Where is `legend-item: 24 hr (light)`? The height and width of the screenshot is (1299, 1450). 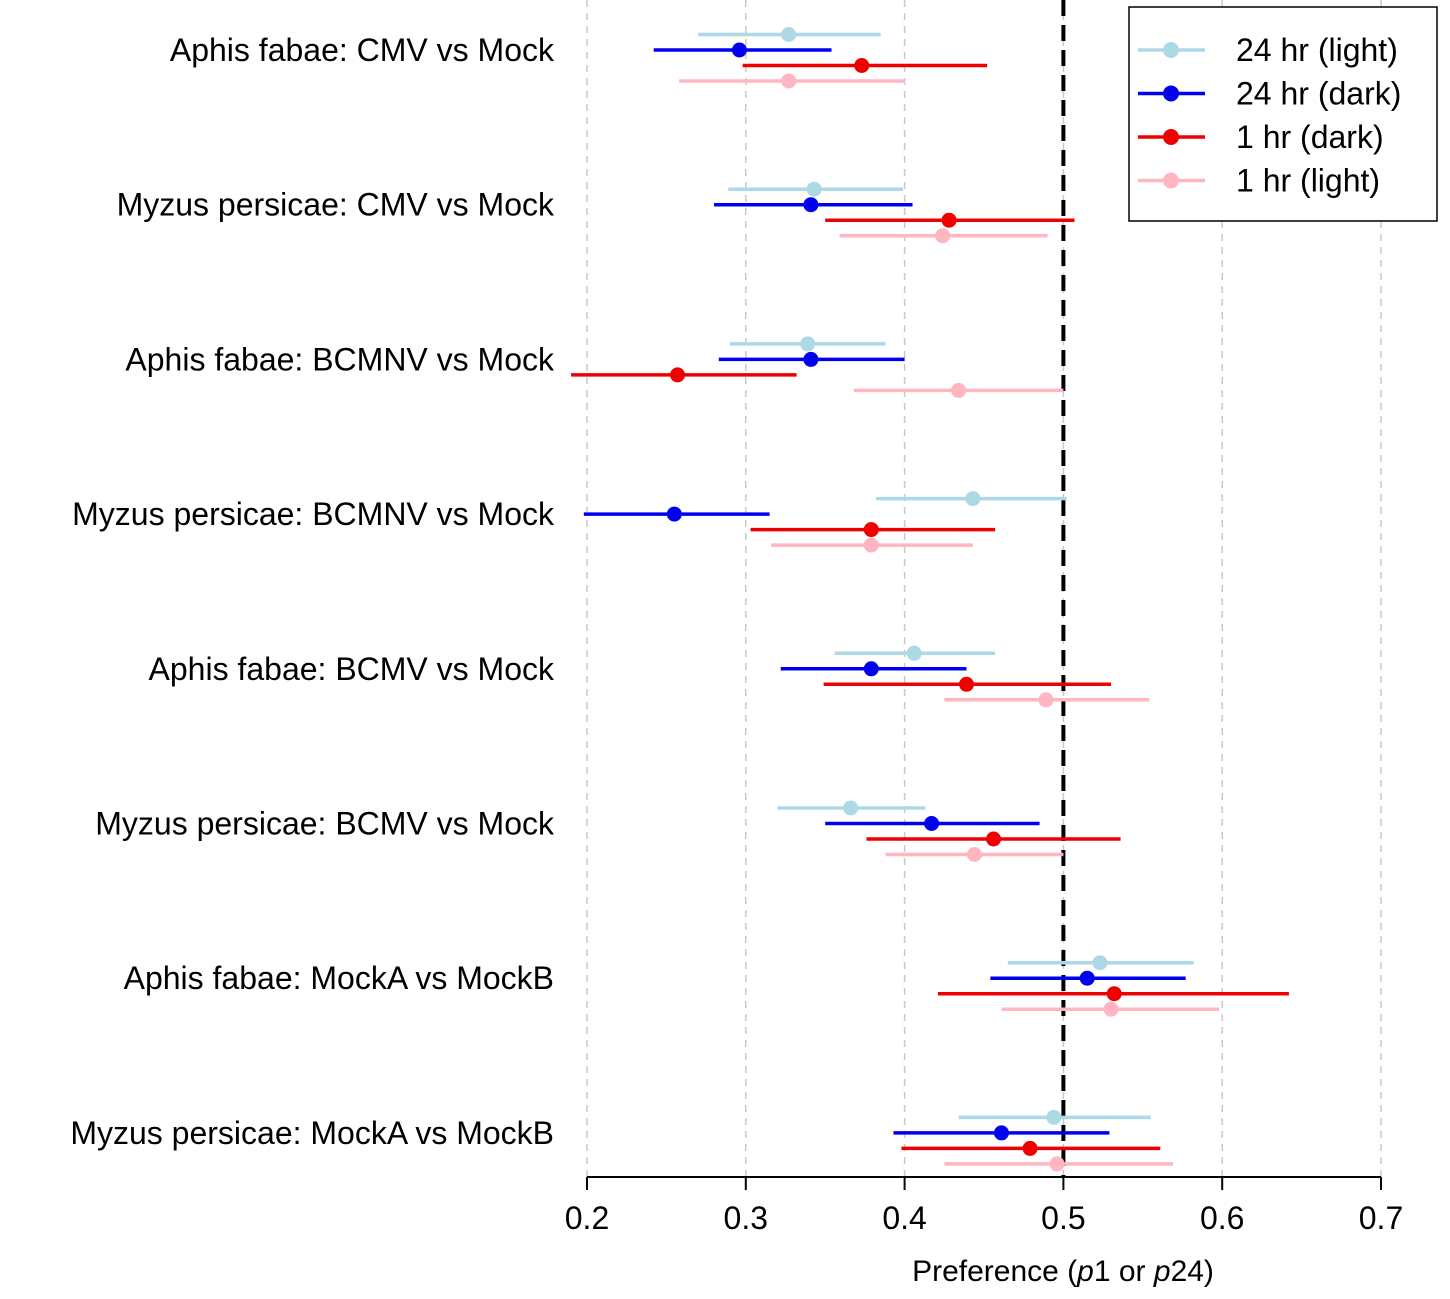 legend-item: 24 hr (light) is located at coordinates (1268, 50).